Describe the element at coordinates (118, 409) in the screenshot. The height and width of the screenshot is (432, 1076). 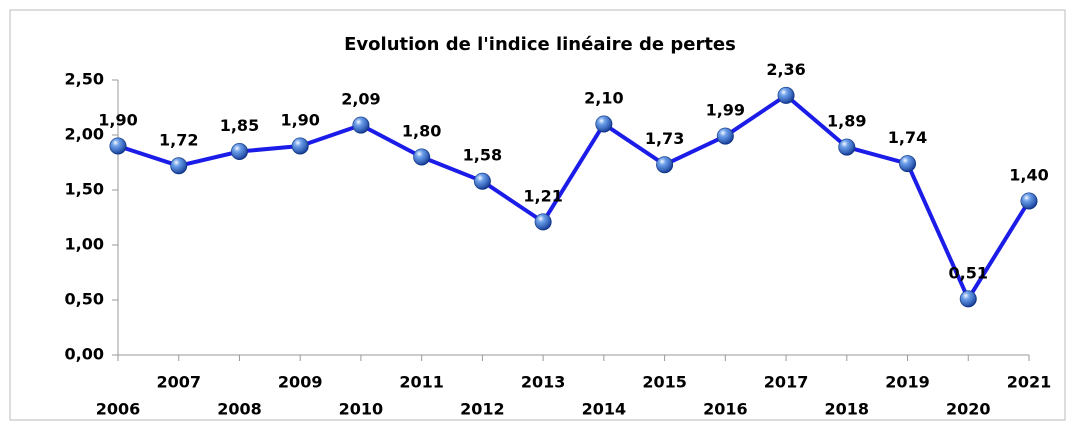
I see `x-tick-label: 2006` at that location.